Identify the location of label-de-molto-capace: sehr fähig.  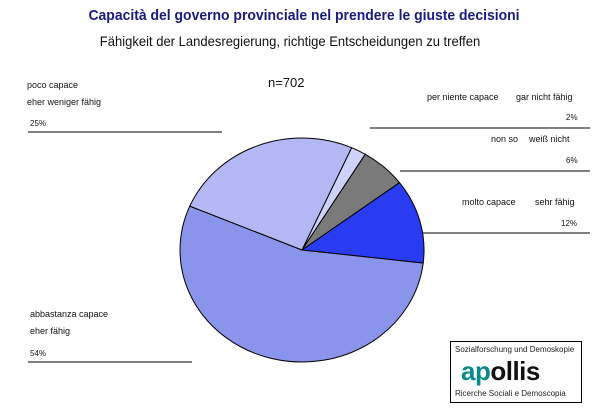
(555, 202).